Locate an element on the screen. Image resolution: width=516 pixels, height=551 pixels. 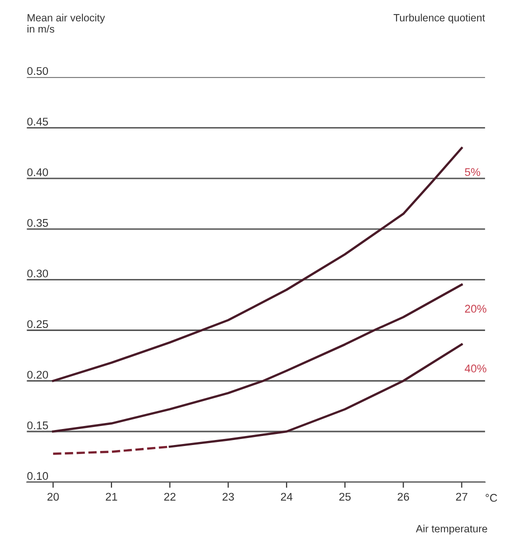
y-tick-label: 0.40 is located at coordinates (37, 172).